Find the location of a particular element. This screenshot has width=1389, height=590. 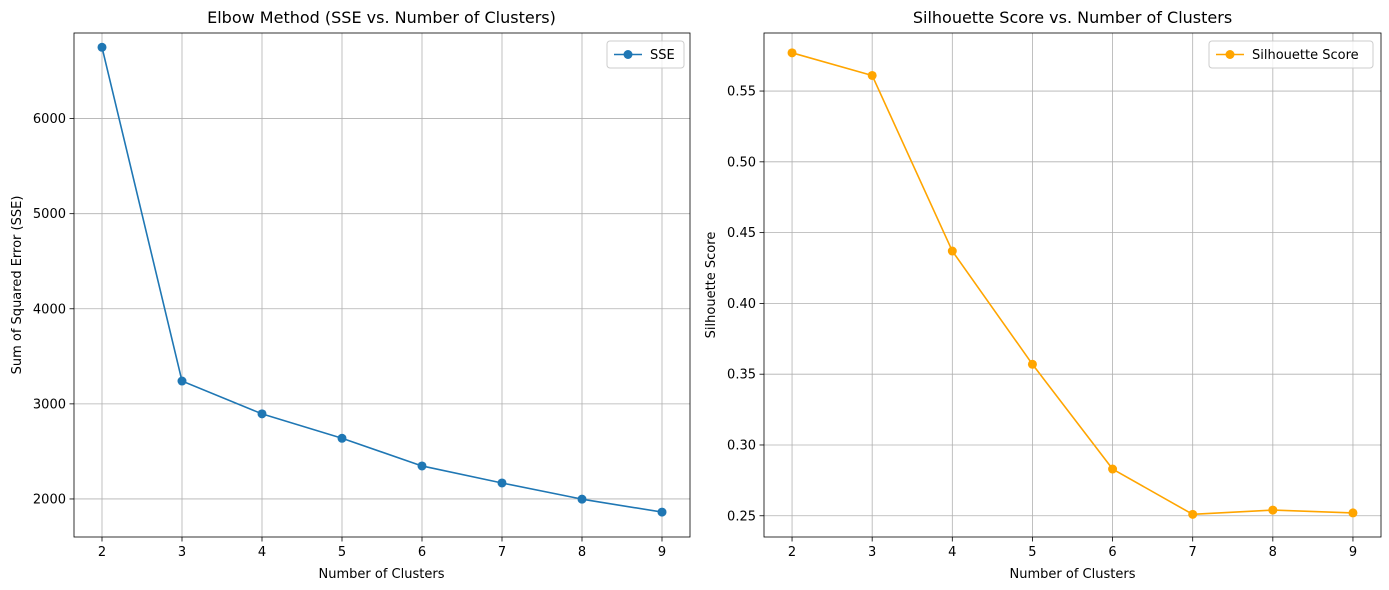

sse-x-tick-label: 4 is located at coordinates (262, 552).